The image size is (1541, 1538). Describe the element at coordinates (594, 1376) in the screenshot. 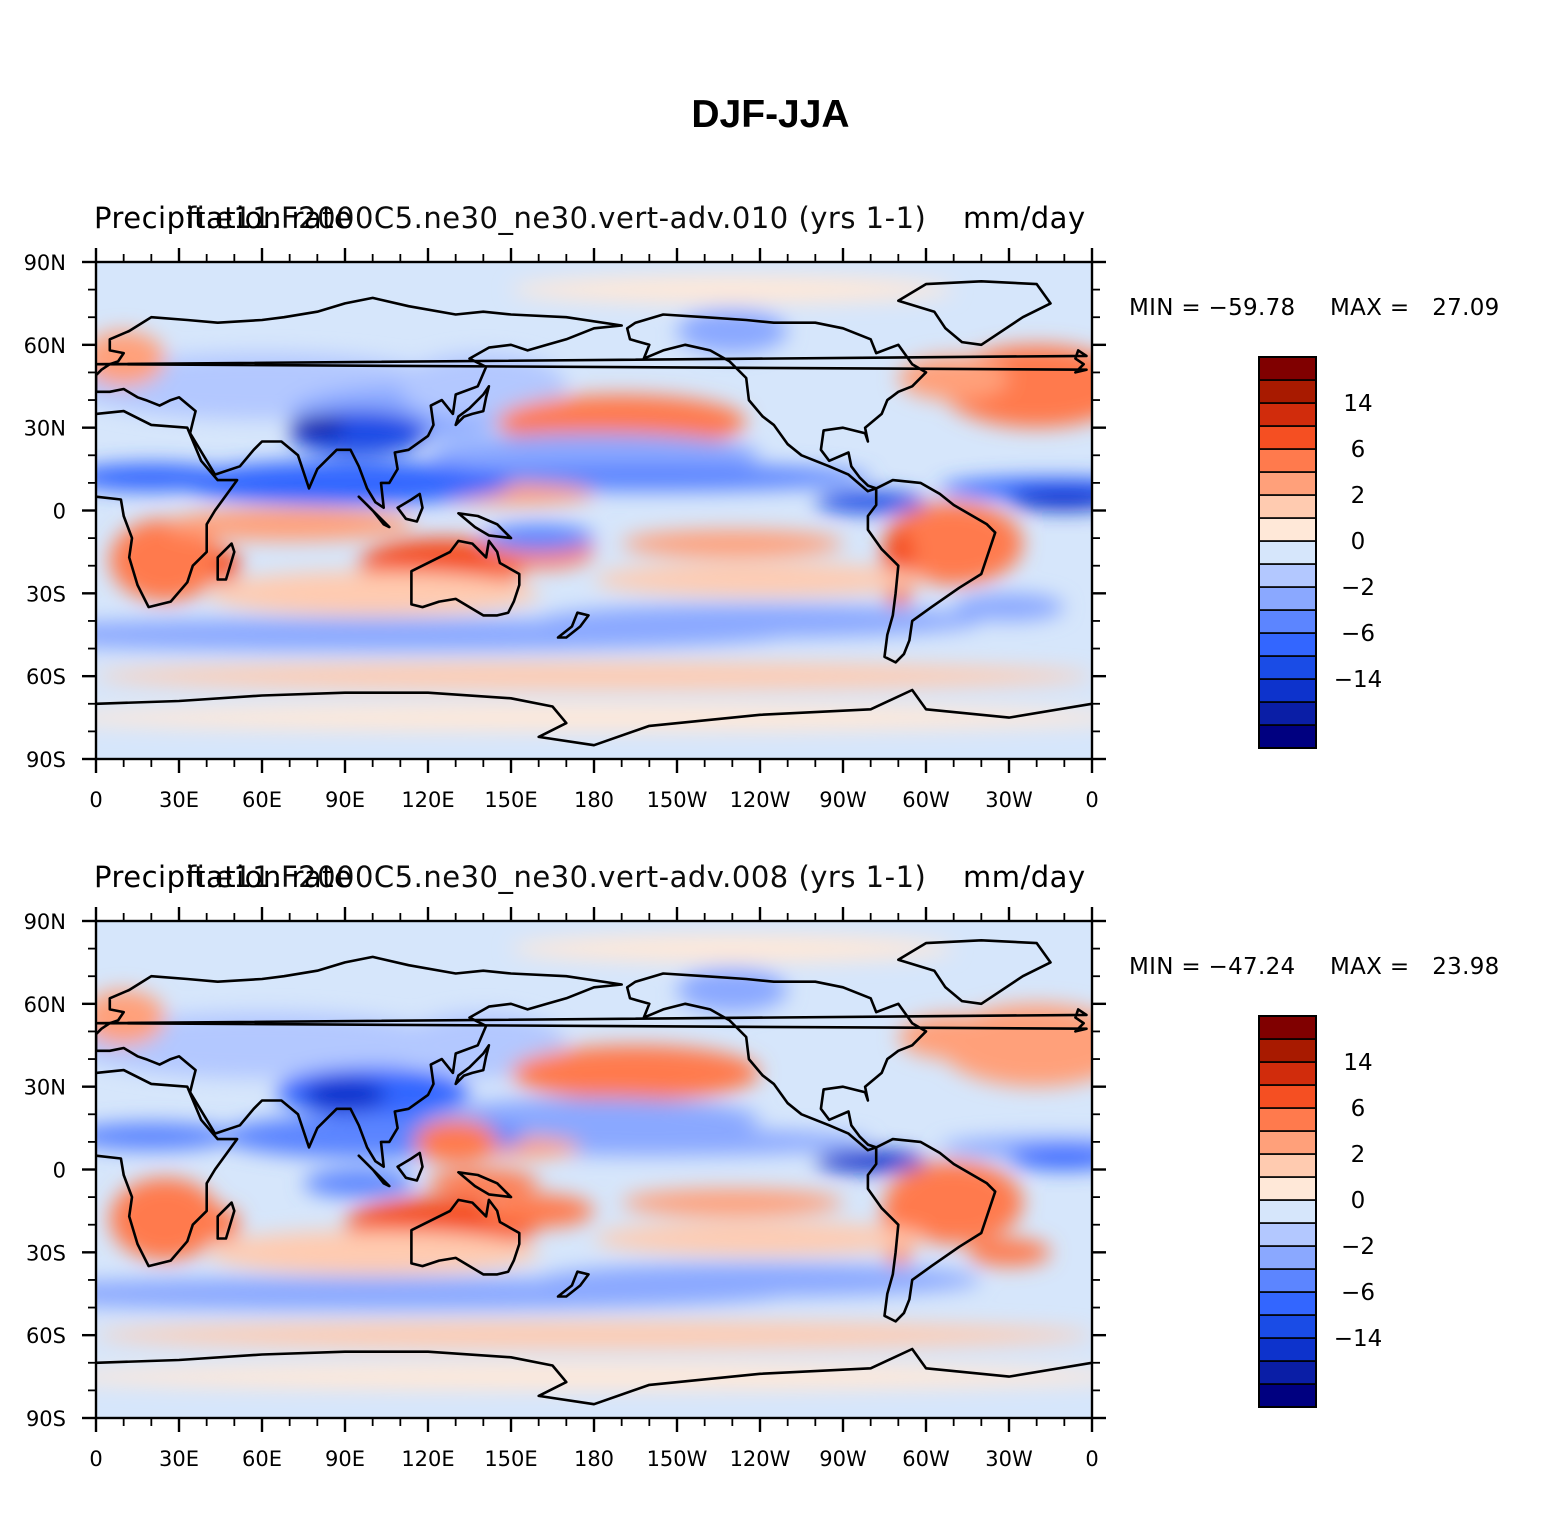

I see `coastline-ant` at that location.